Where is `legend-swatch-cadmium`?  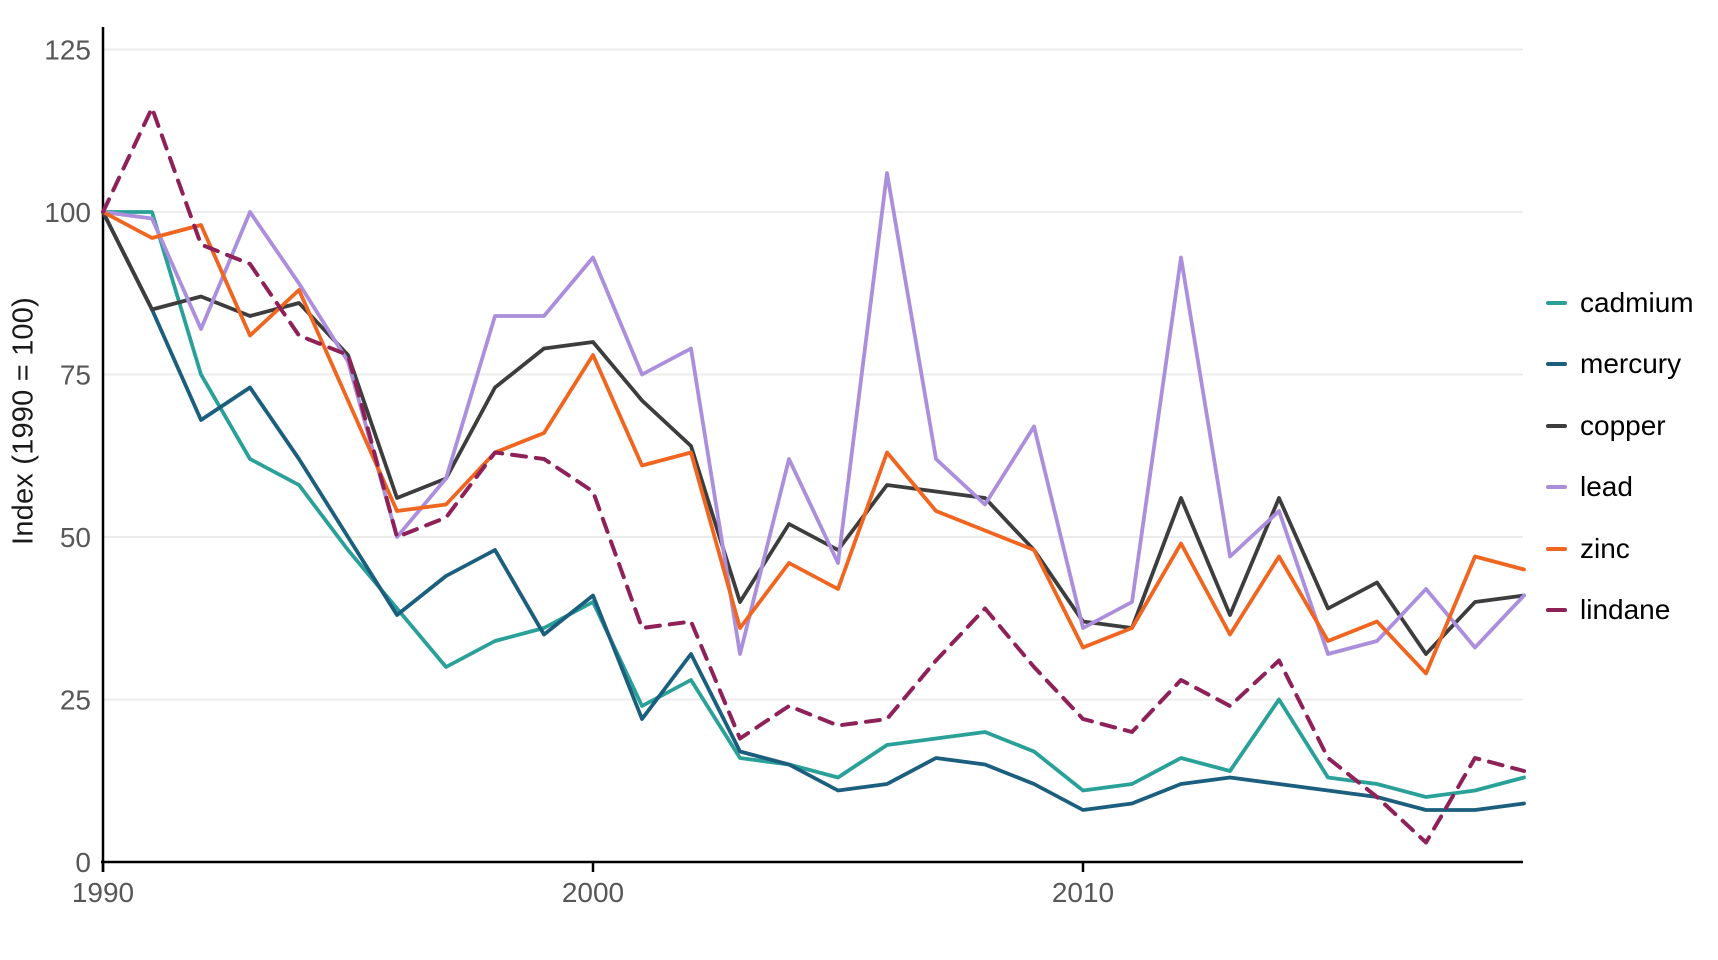 legend-swatch-cadmium is located at coordinates (1556, 302).